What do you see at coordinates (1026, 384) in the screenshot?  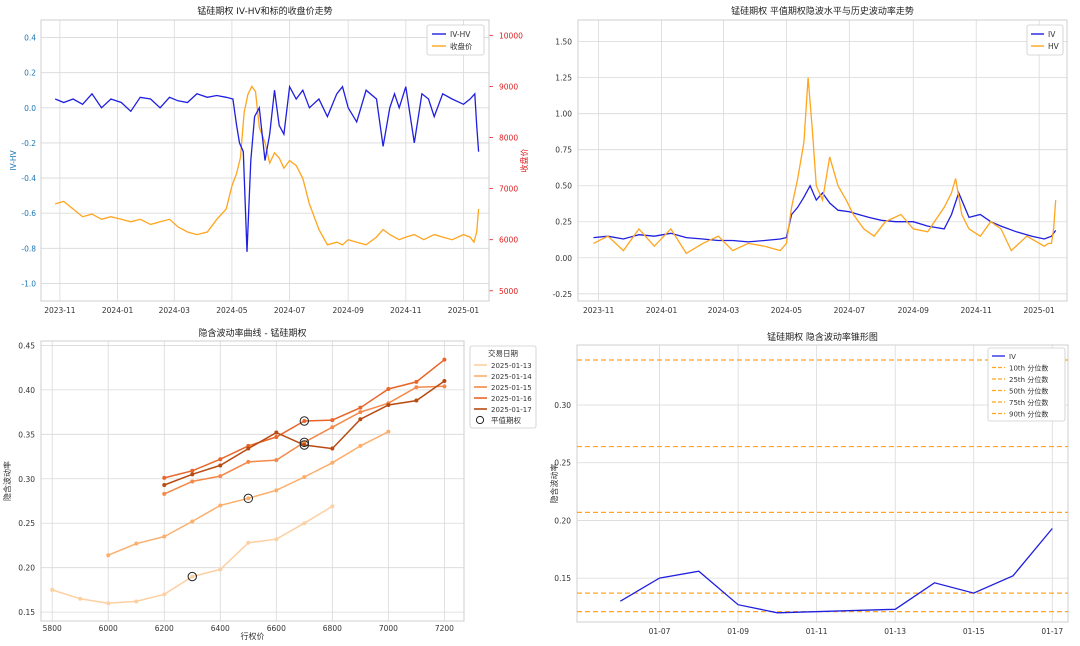 I see `legend` at bounding box center [1026, 384].